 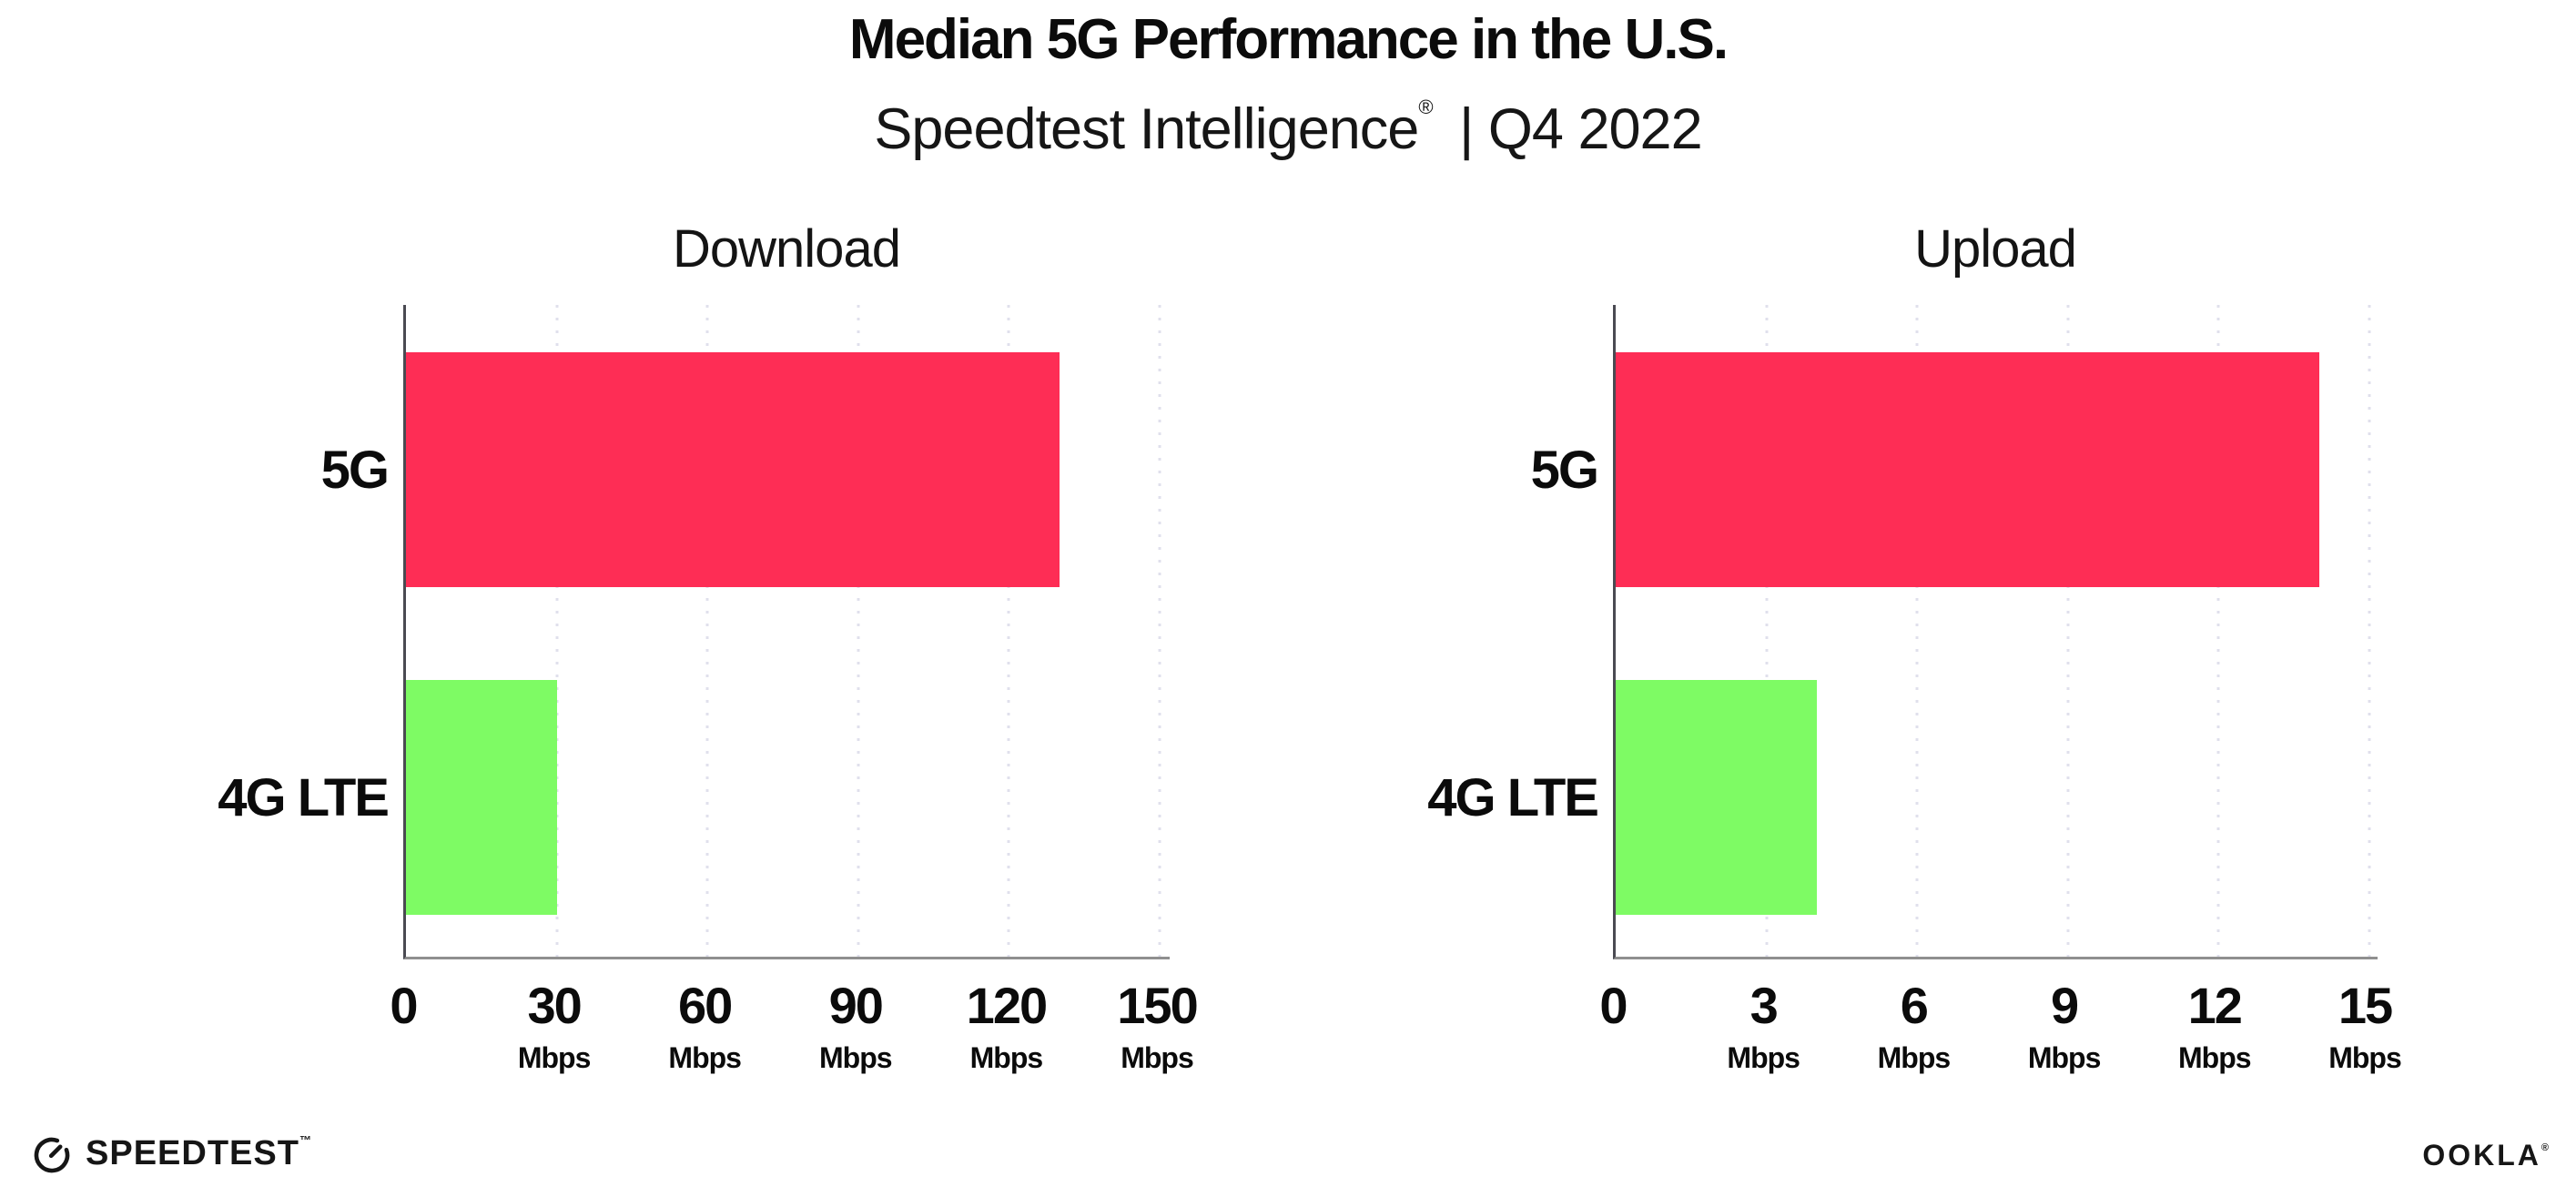 What do you see at coordinates (2365, 1005) in the screenshot?
I see `x-tick-value: 15` at bounding box center [2365, 1005].